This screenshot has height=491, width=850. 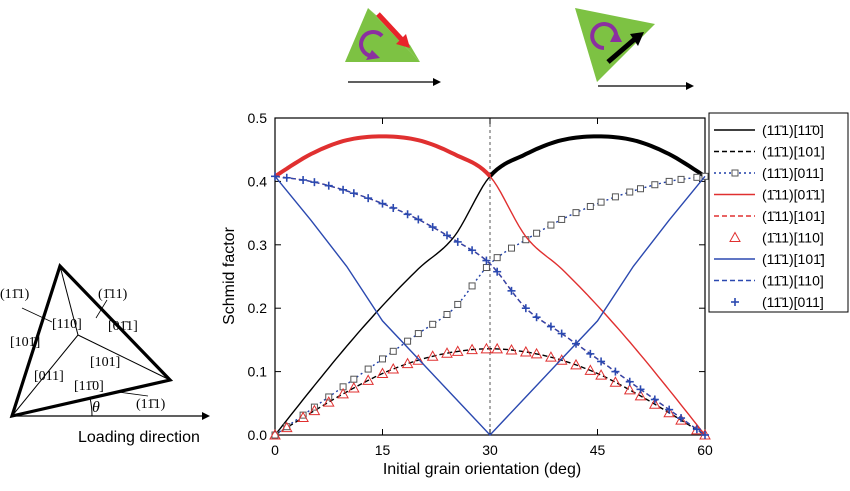 What do you see at coordinates (382, 156) in the screenshot?
I see `series-line-bold` at bounding box center [382, 156].